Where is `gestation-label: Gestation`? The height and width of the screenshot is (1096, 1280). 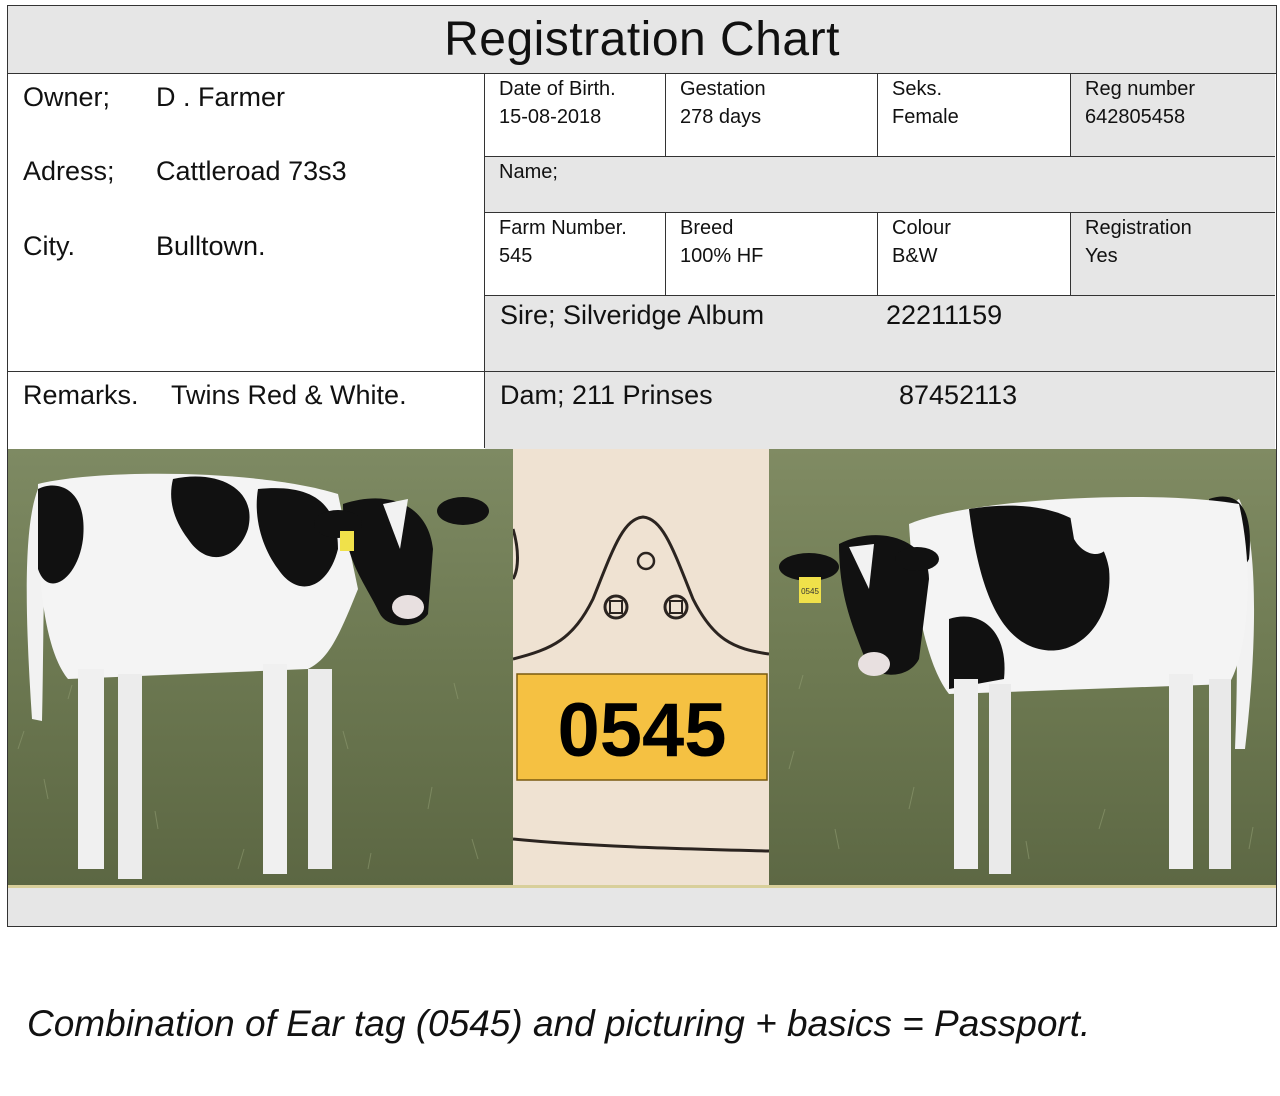 gestation-label: Gestation is located at coordinates (723, 89).